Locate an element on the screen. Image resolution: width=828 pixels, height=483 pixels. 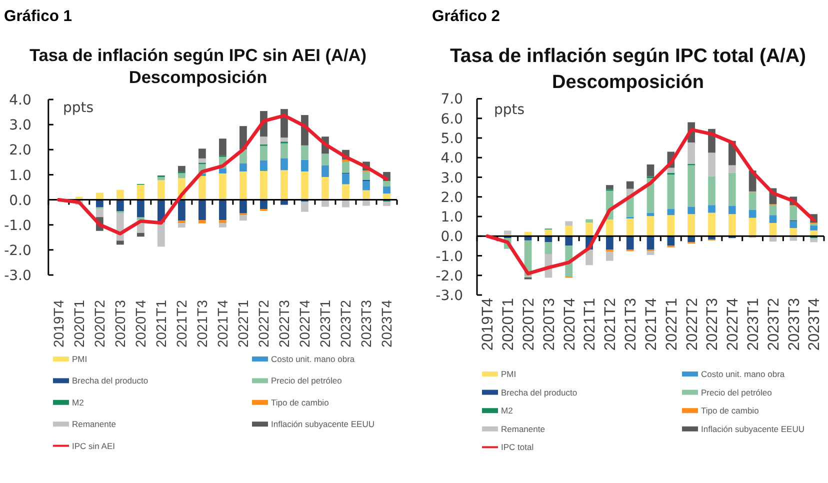
y-tick-label: 5.0 is located at coordinates (451, 139).